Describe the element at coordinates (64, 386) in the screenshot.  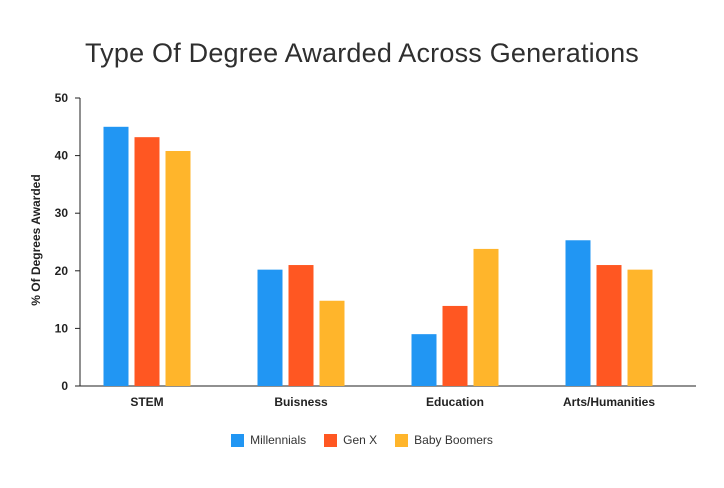
I see `y-tick-label: 0` at that location.